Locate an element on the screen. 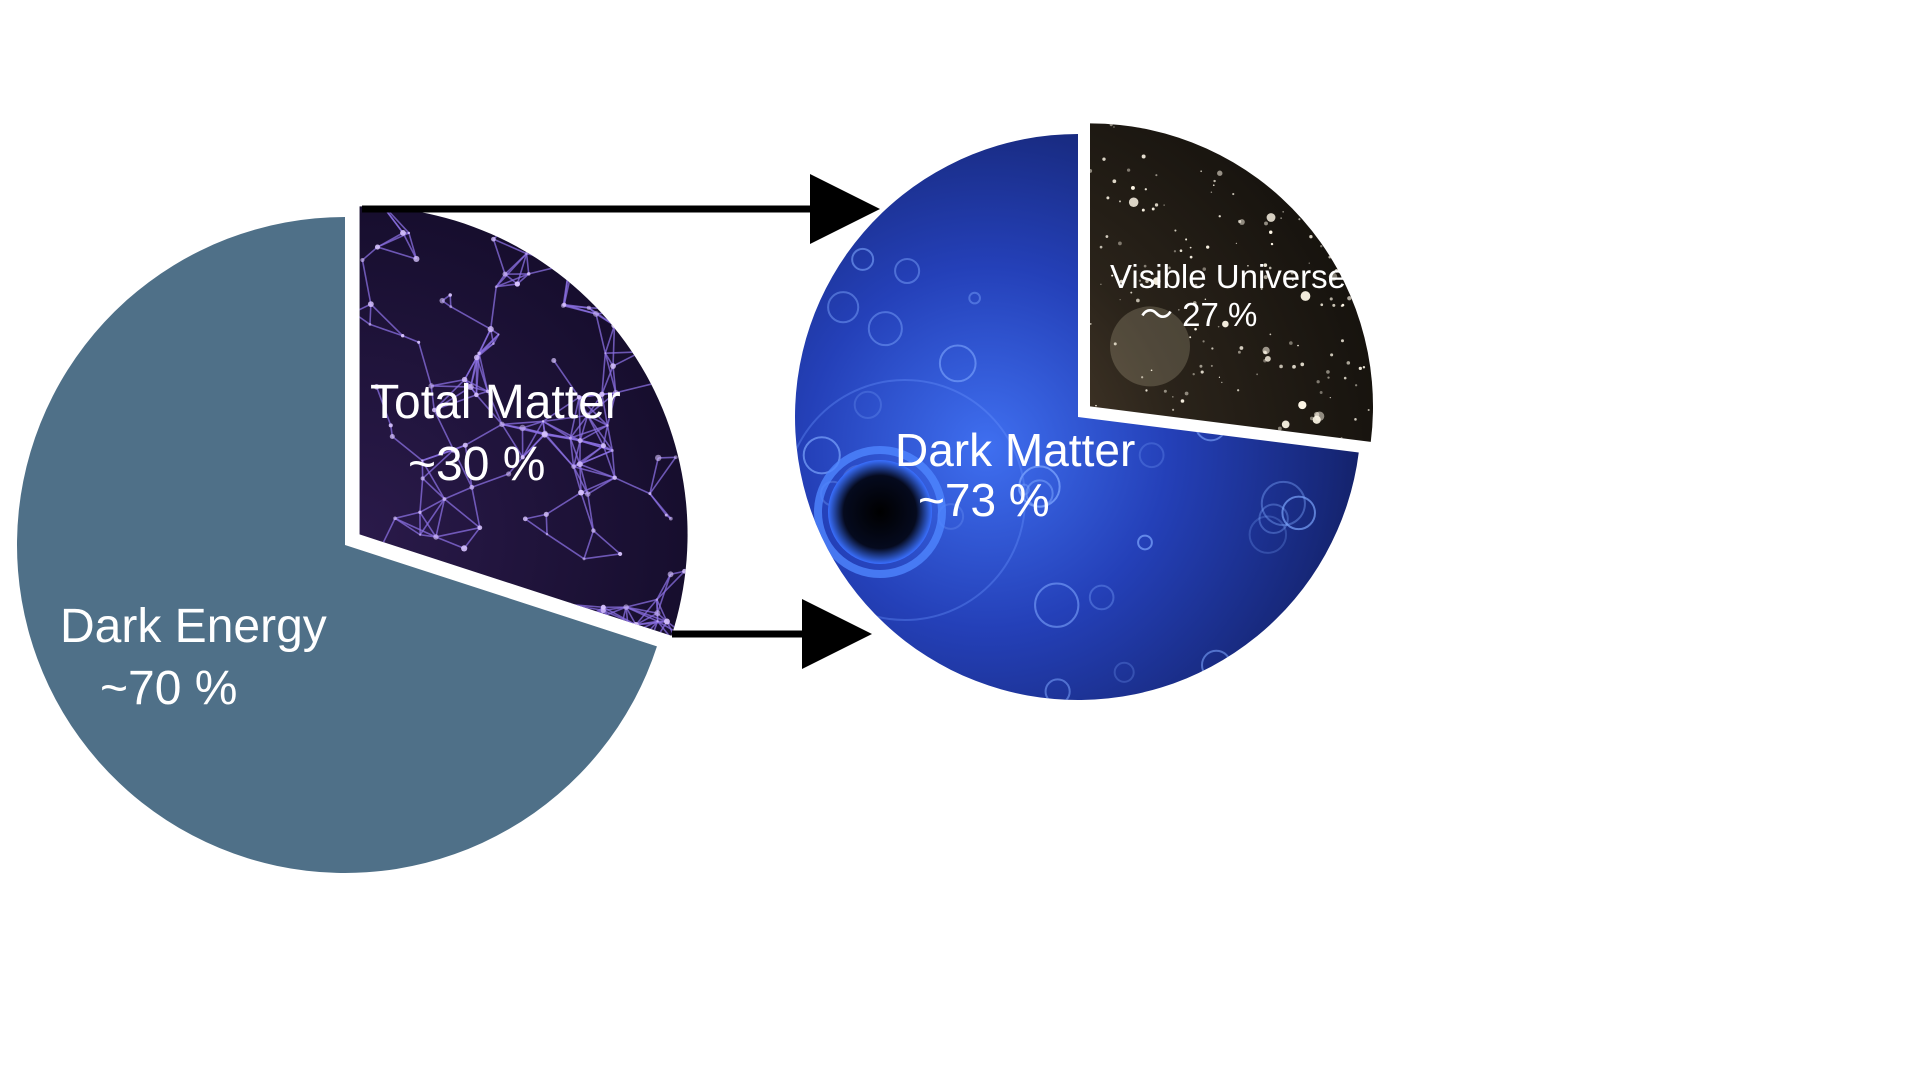 This screenshot has width=1920, height=1080. label-dark-energy: Dark Energy is located at coordinates (193, 626).